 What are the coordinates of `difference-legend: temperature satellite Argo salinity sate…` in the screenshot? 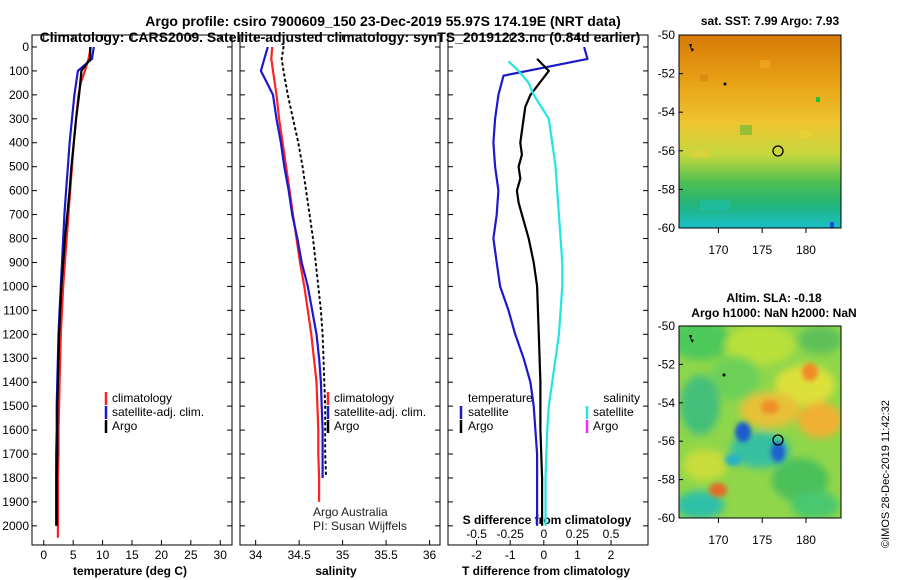 It's located at (549, 412).